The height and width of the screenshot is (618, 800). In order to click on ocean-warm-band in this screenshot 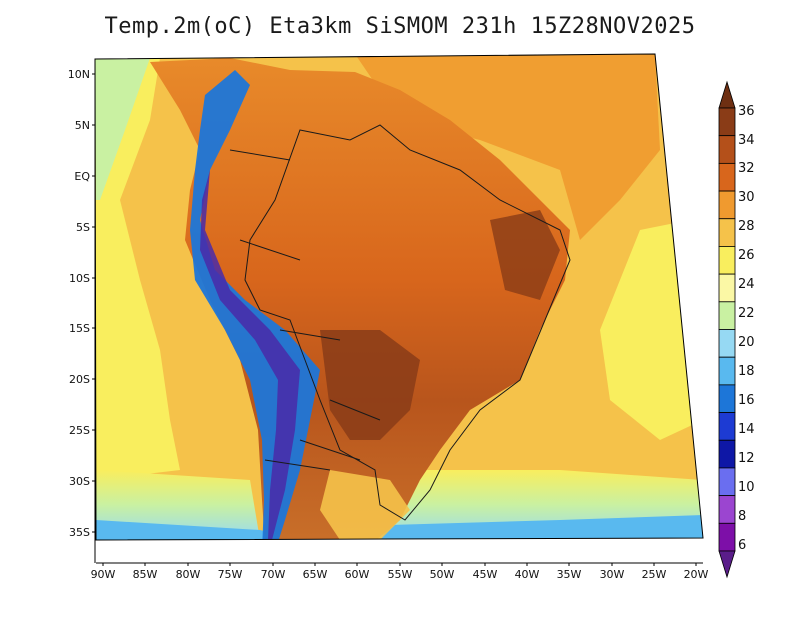, I will do `click(507, 147)`.